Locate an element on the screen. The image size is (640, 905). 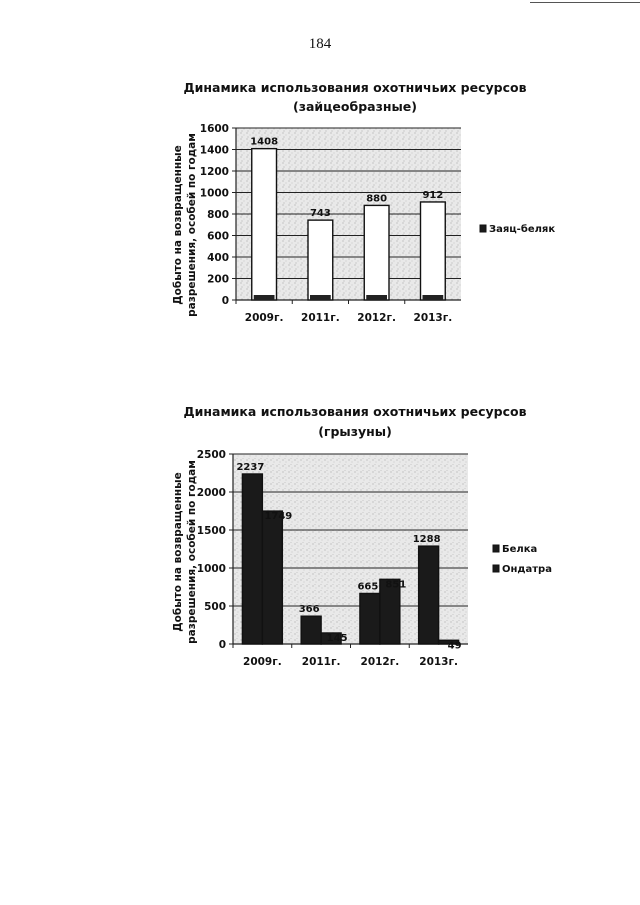
page-number: 184 is located at coordinates (320, 44).